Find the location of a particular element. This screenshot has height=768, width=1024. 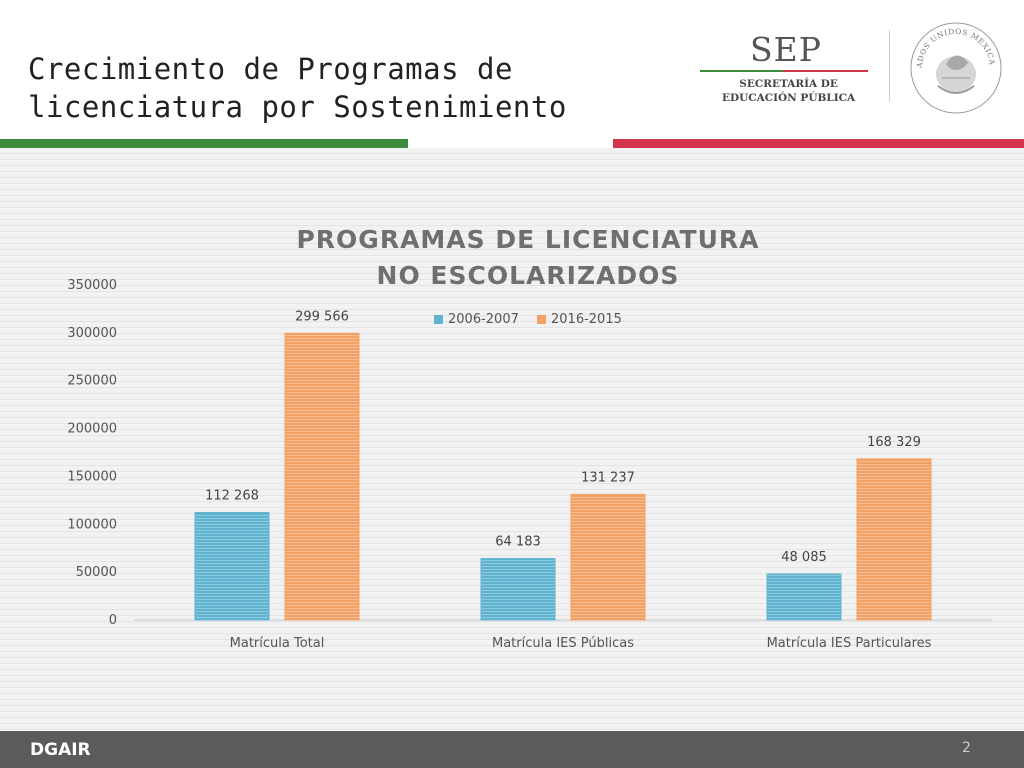

y-tick-label: 100000 is located at coordinates (92, 524).